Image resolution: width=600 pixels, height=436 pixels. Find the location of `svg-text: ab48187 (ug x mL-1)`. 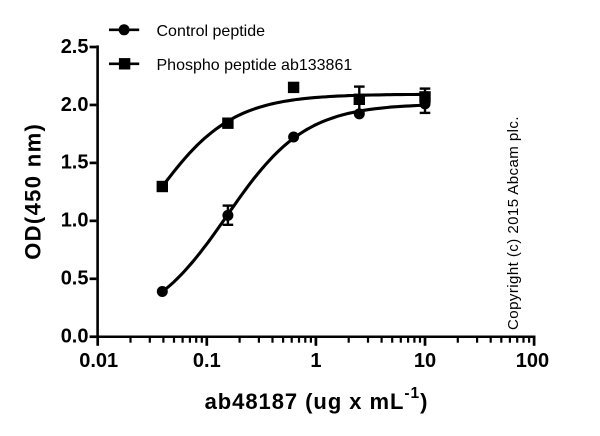

svg-text: ab48187 (ug x mL-1) is located at coordinates (317, 399).